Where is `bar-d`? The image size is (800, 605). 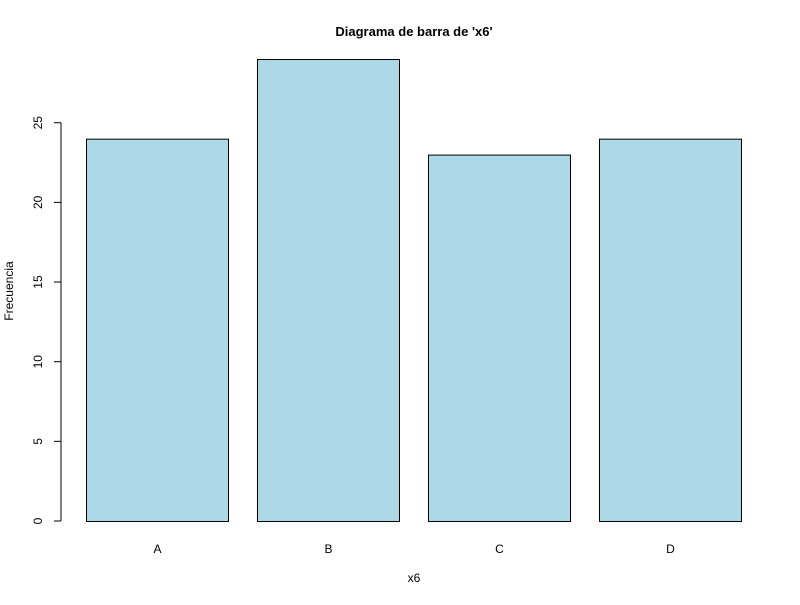 bar-d is located at coordinates (670, 330).